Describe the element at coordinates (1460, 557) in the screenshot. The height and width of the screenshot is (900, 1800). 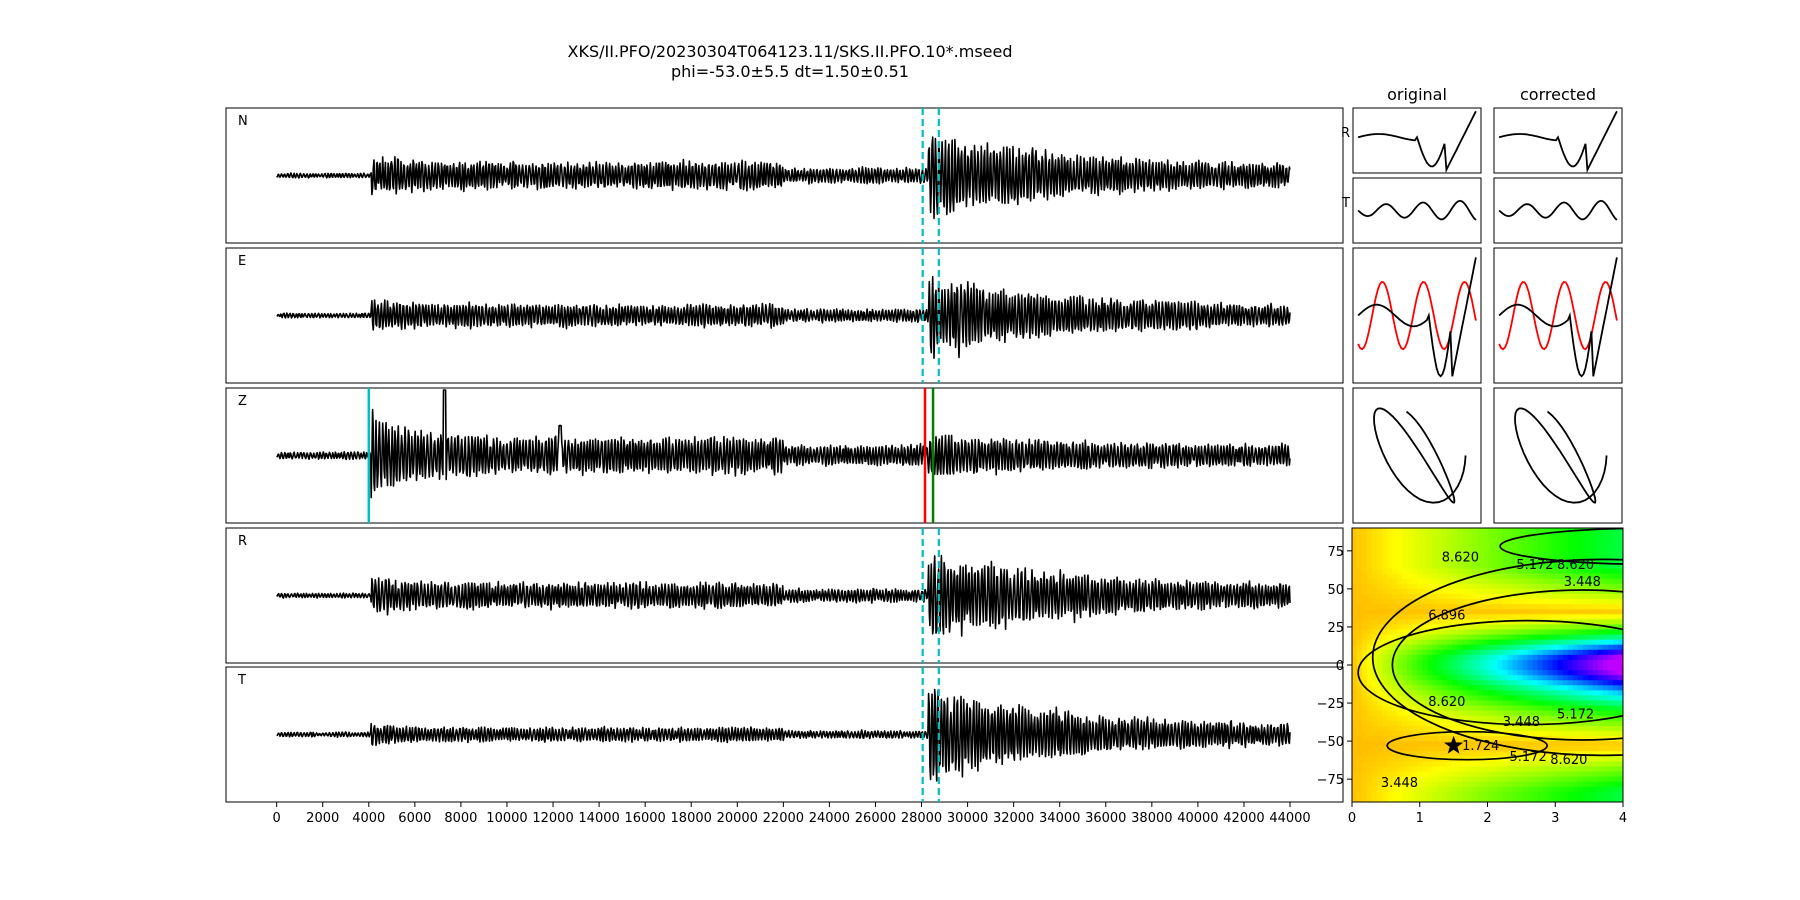
I see `contour-label: 8.620` at that location.